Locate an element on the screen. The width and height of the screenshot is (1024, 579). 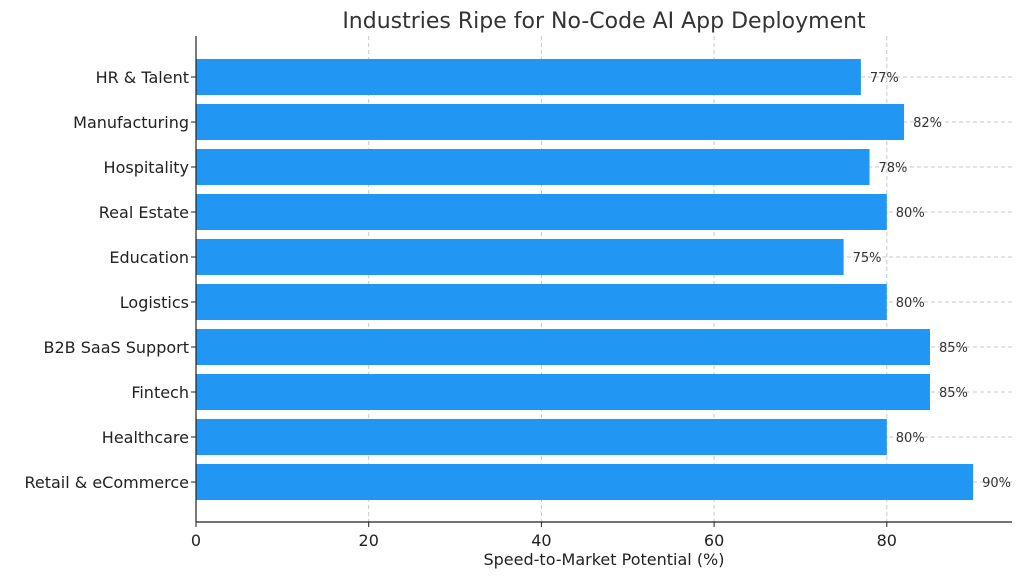
data-labels: 90% 80% 85% 85% 80% 75% 80% 78% 82% 77% is located at coordinates (932, 281).